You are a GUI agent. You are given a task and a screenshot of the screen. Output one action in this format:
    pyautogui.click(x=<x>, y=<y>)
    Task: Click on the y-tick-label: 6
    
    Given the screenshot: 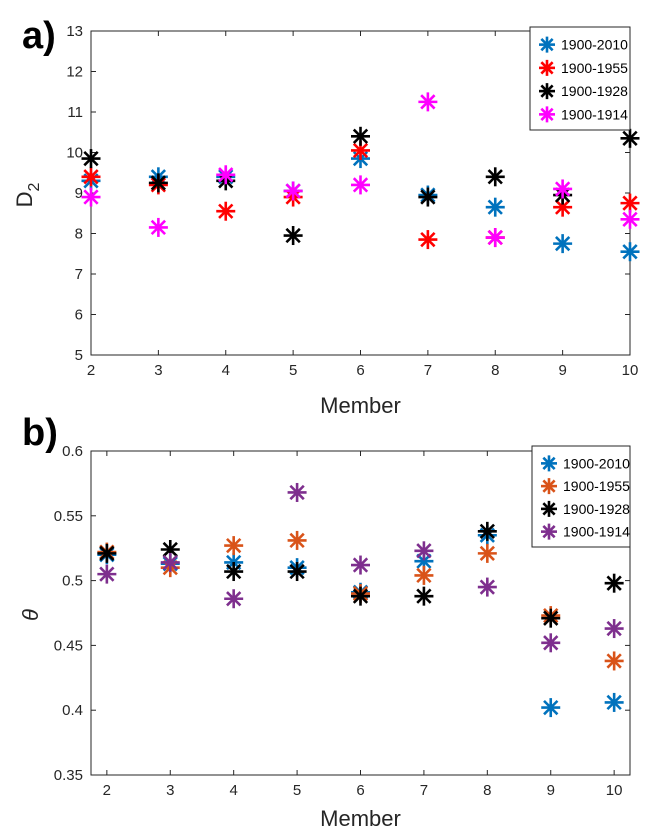 What is the action you would take?
    pyautogui.click(x=79, y=315)
    